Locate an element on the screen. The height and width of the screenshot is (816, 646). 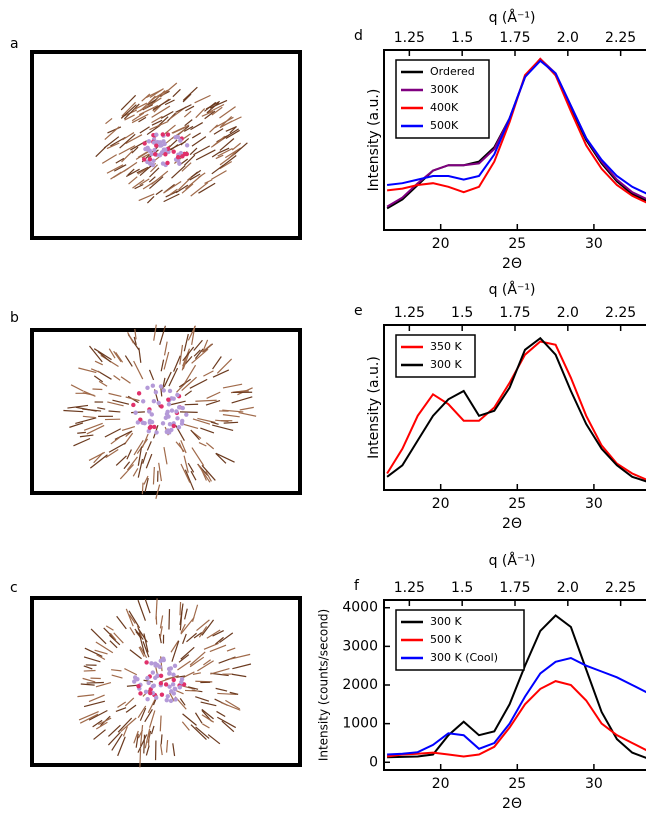
panel-label: a is located at coordinates (14, 44).